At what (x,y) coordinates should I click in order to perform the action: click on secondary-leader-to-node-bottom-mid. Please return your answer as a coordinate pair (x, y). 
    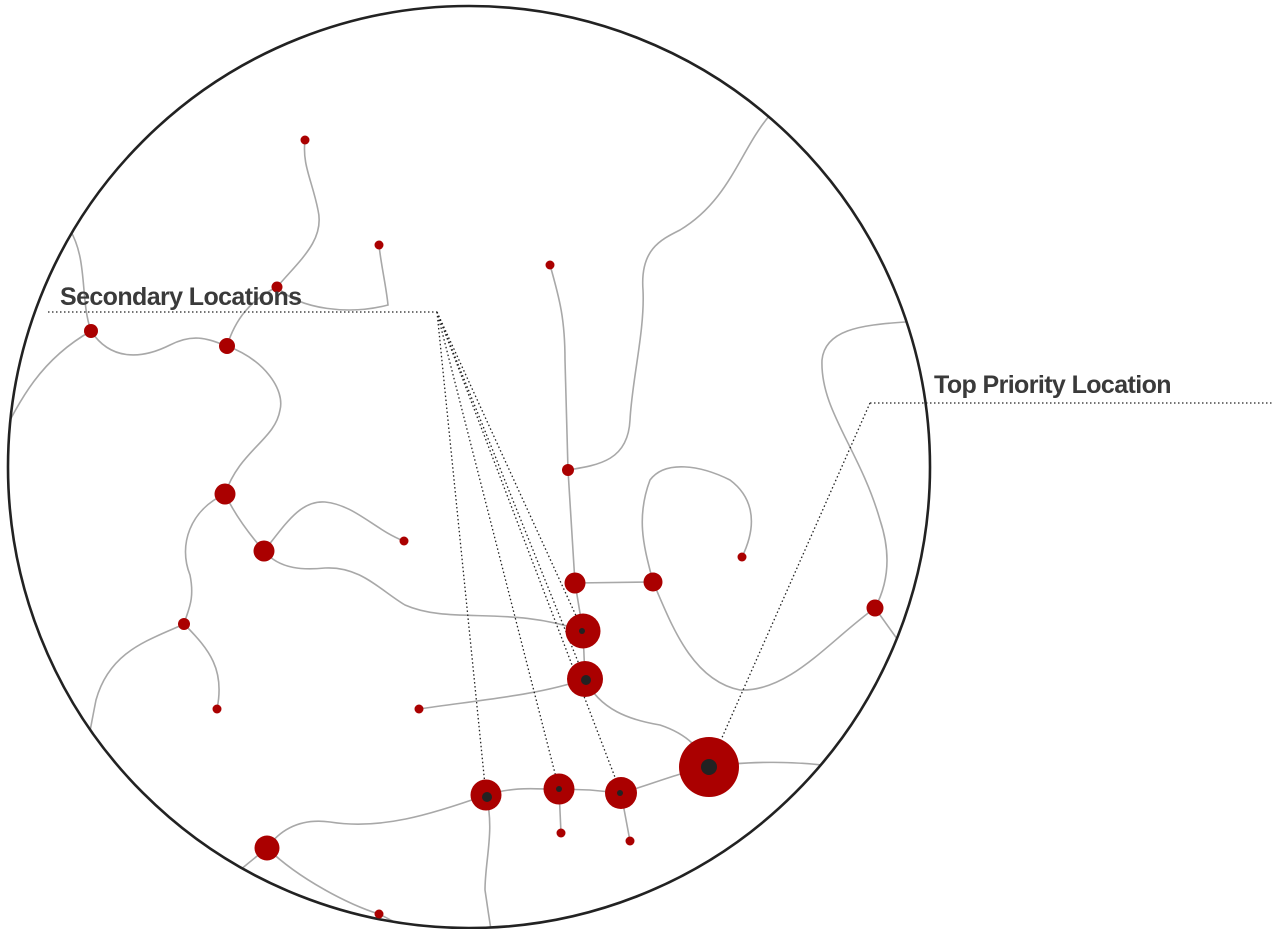
    Looking at the image, I should click on (498, 550).